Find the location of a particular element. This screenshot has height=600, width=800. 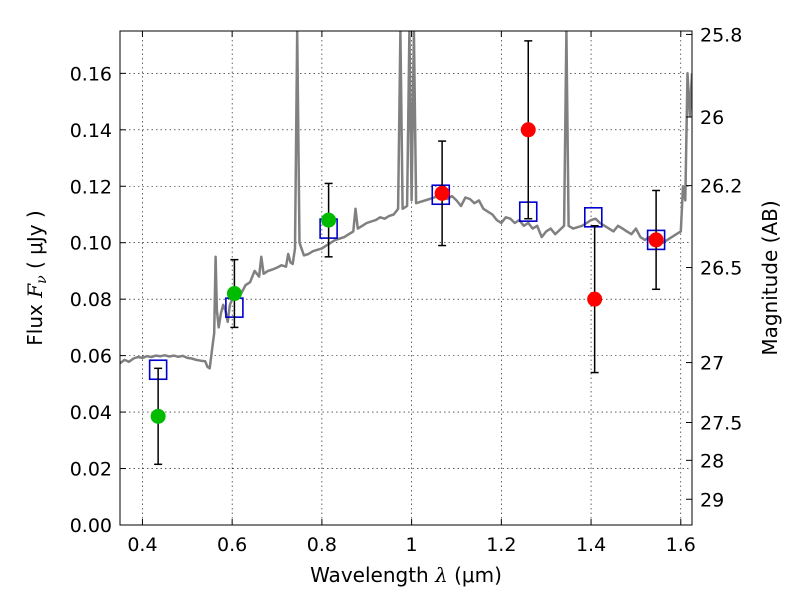

y-tick-label: 0.02 is located at coordinates (91, 470).